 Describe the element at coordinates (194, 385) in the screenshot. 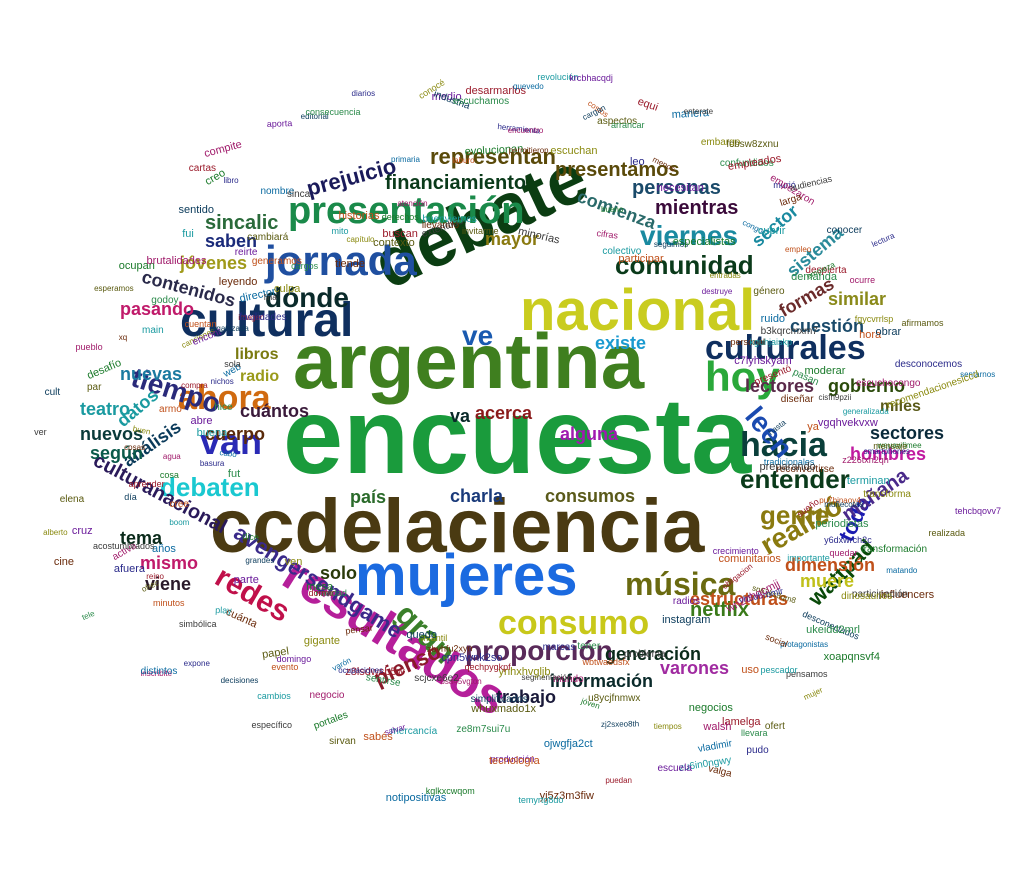

I see `small-word-compra: compra` at that location.